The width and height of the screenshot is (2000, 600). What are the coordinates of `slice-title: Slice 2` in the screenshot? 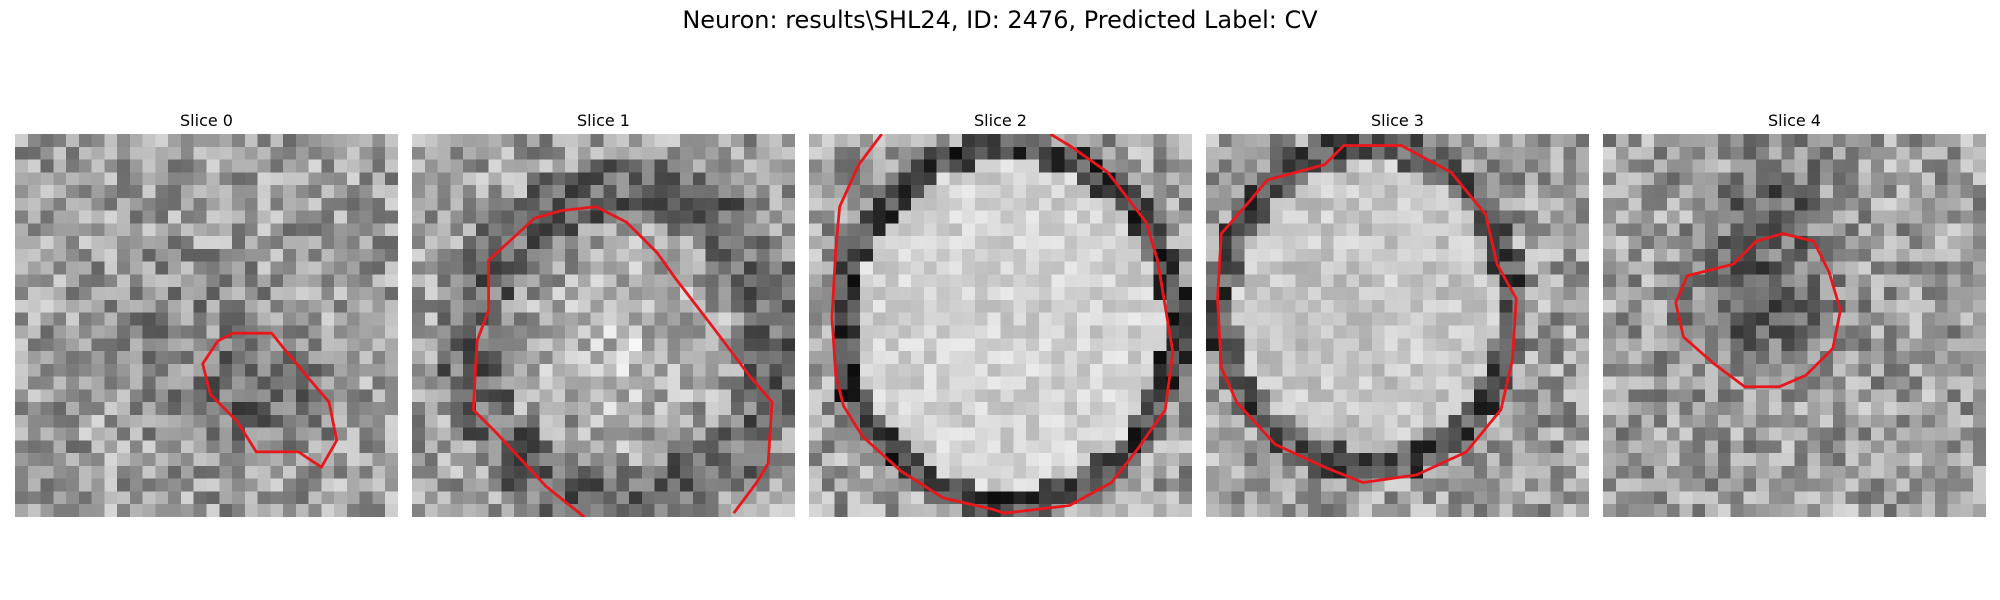 It's located at (1000, 120).